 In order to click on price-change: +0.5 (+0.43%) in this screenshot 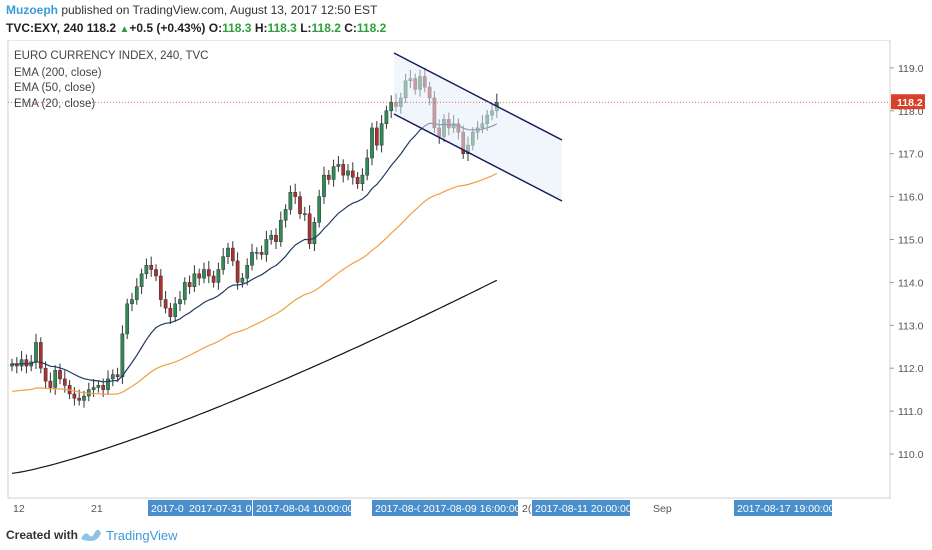, I will do `click(167, 28)`.